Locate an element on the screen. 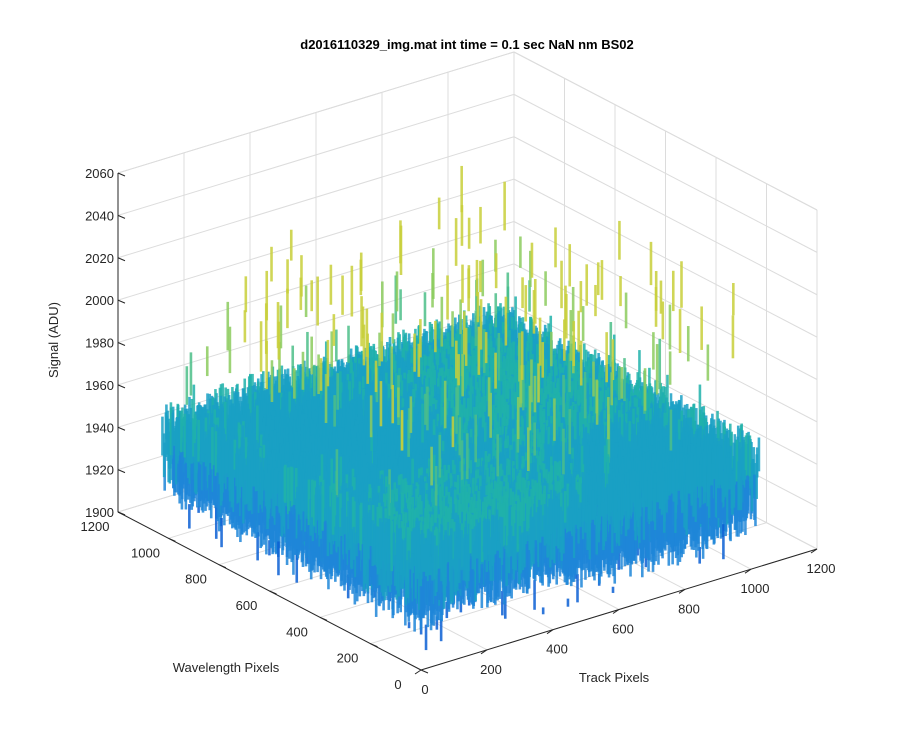 The image size is (900, 750). x-tick-label: 800 is located at coordinates (689, 608).